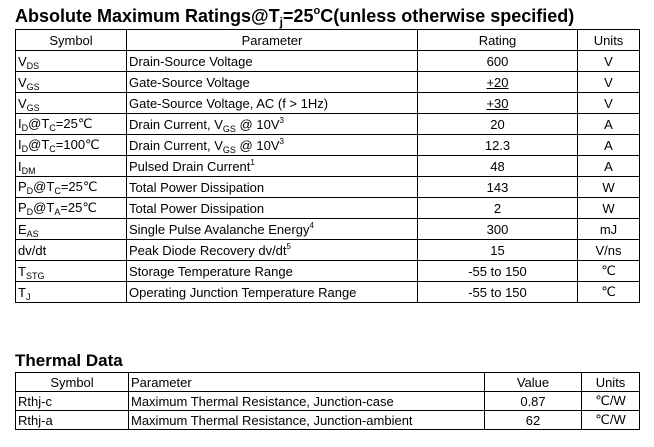  I want to click on symbol-condition-subscript: C, so click(57, 191).